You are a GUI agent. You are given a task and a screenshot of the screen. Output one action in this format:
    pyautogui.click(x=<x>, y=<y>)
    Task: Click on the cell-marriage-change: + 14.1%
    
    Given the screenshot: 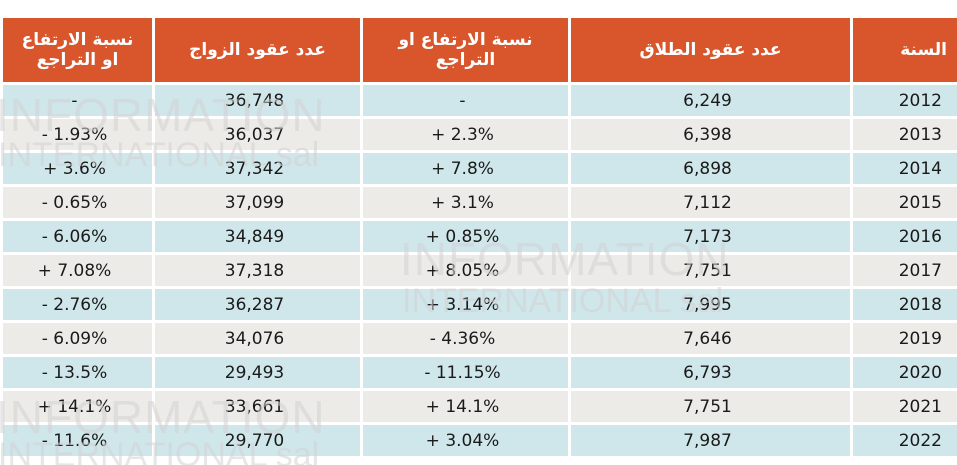 What is the action you would take?
    pyautogui.click(x=76, y=405)
    